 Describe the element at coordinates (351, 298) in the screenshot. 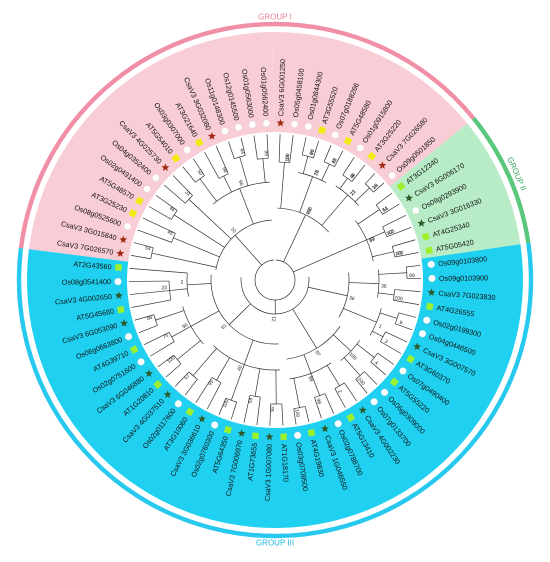

I see `bootstrap-value: 36` at that location.